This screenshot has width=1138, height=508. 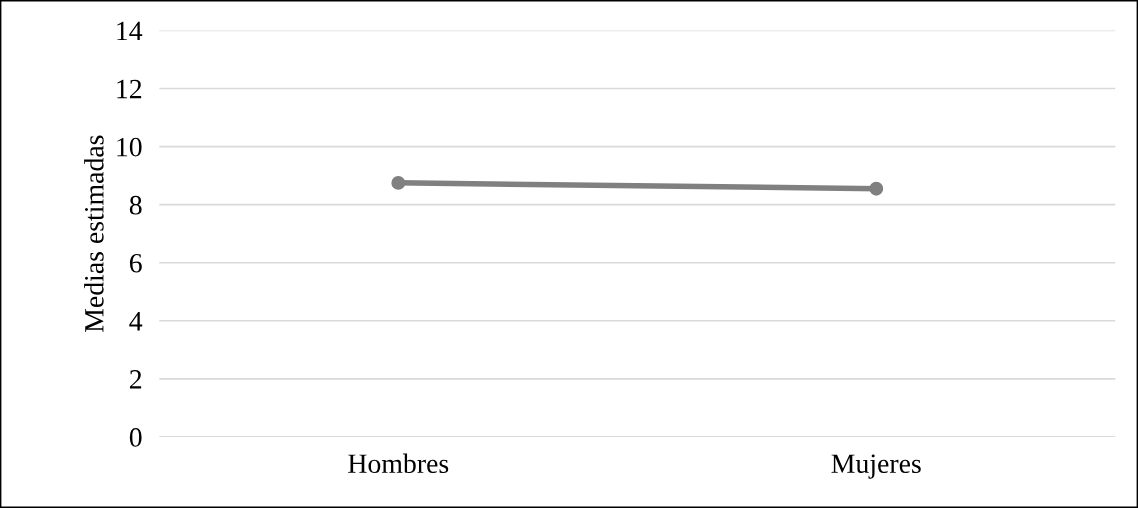 What do you see at coordinates (876, 466) in the screenshot?
I see `x-tick-label: Mujeres` at bounding box center [876, 466].